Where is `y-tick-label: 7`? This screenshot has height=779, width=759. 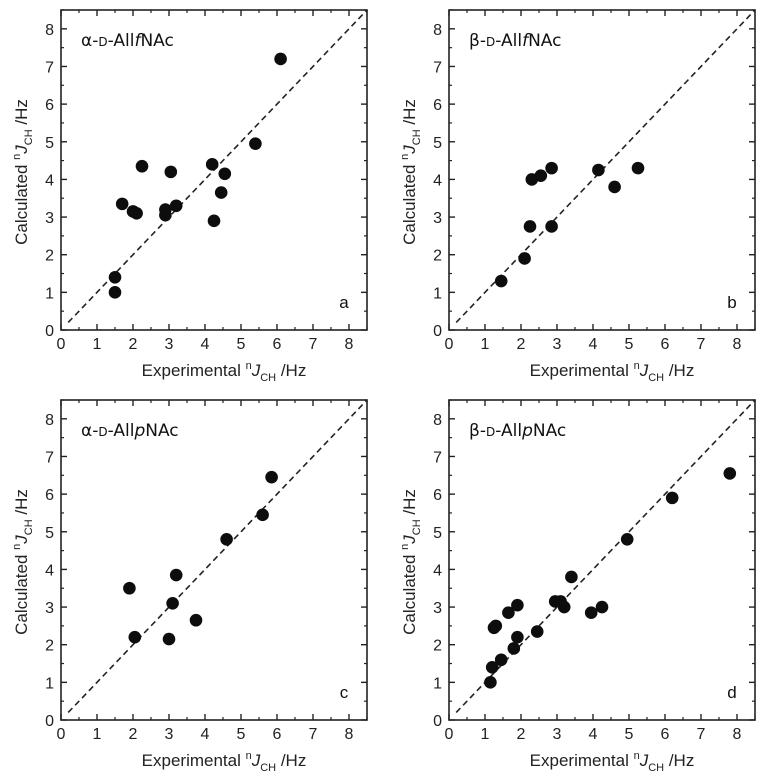 y-tick-label: 7 is located at coordinates (437, 67).